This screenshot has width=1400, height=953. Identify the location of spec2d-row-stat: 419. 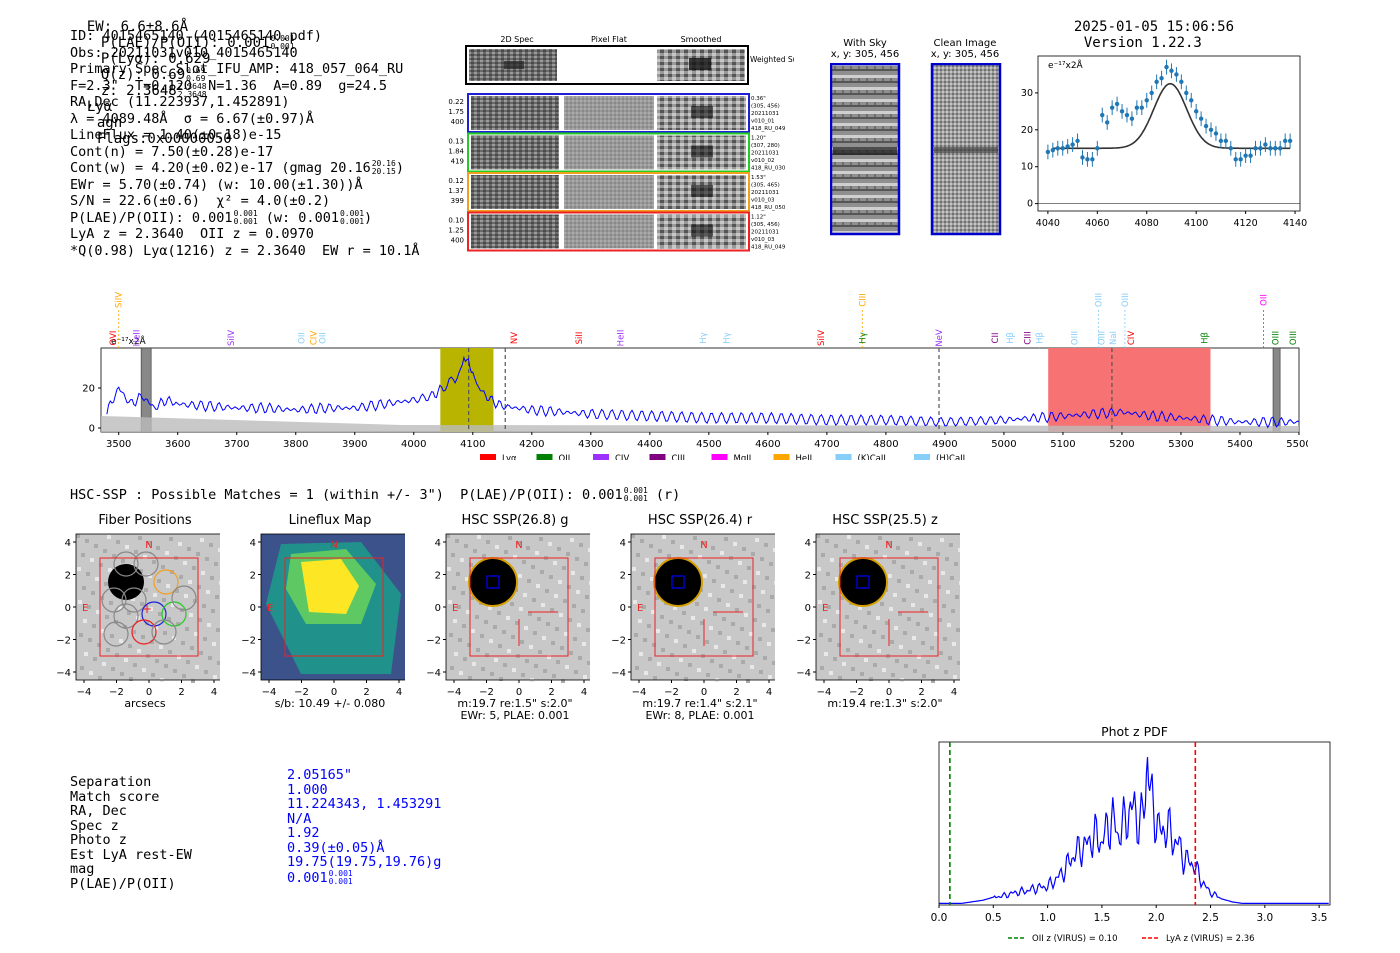
(457, 162).